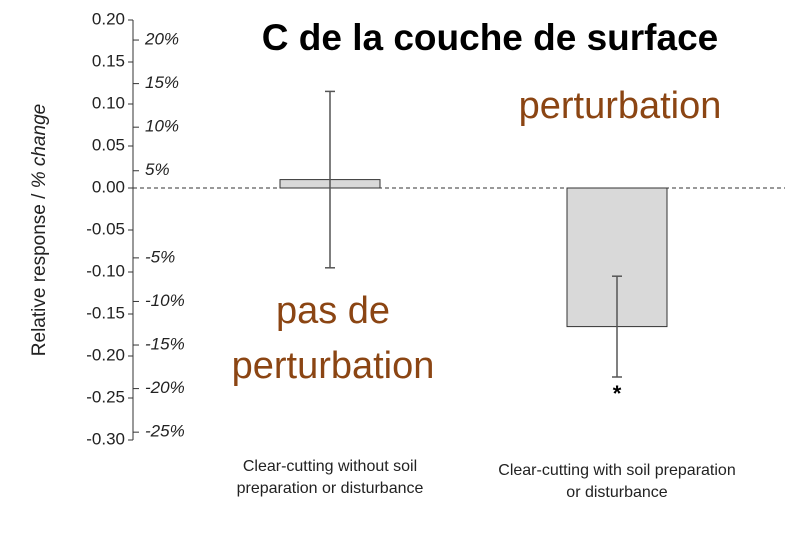  I want to click on y-axis-label-part: % change, so click(39, 146).